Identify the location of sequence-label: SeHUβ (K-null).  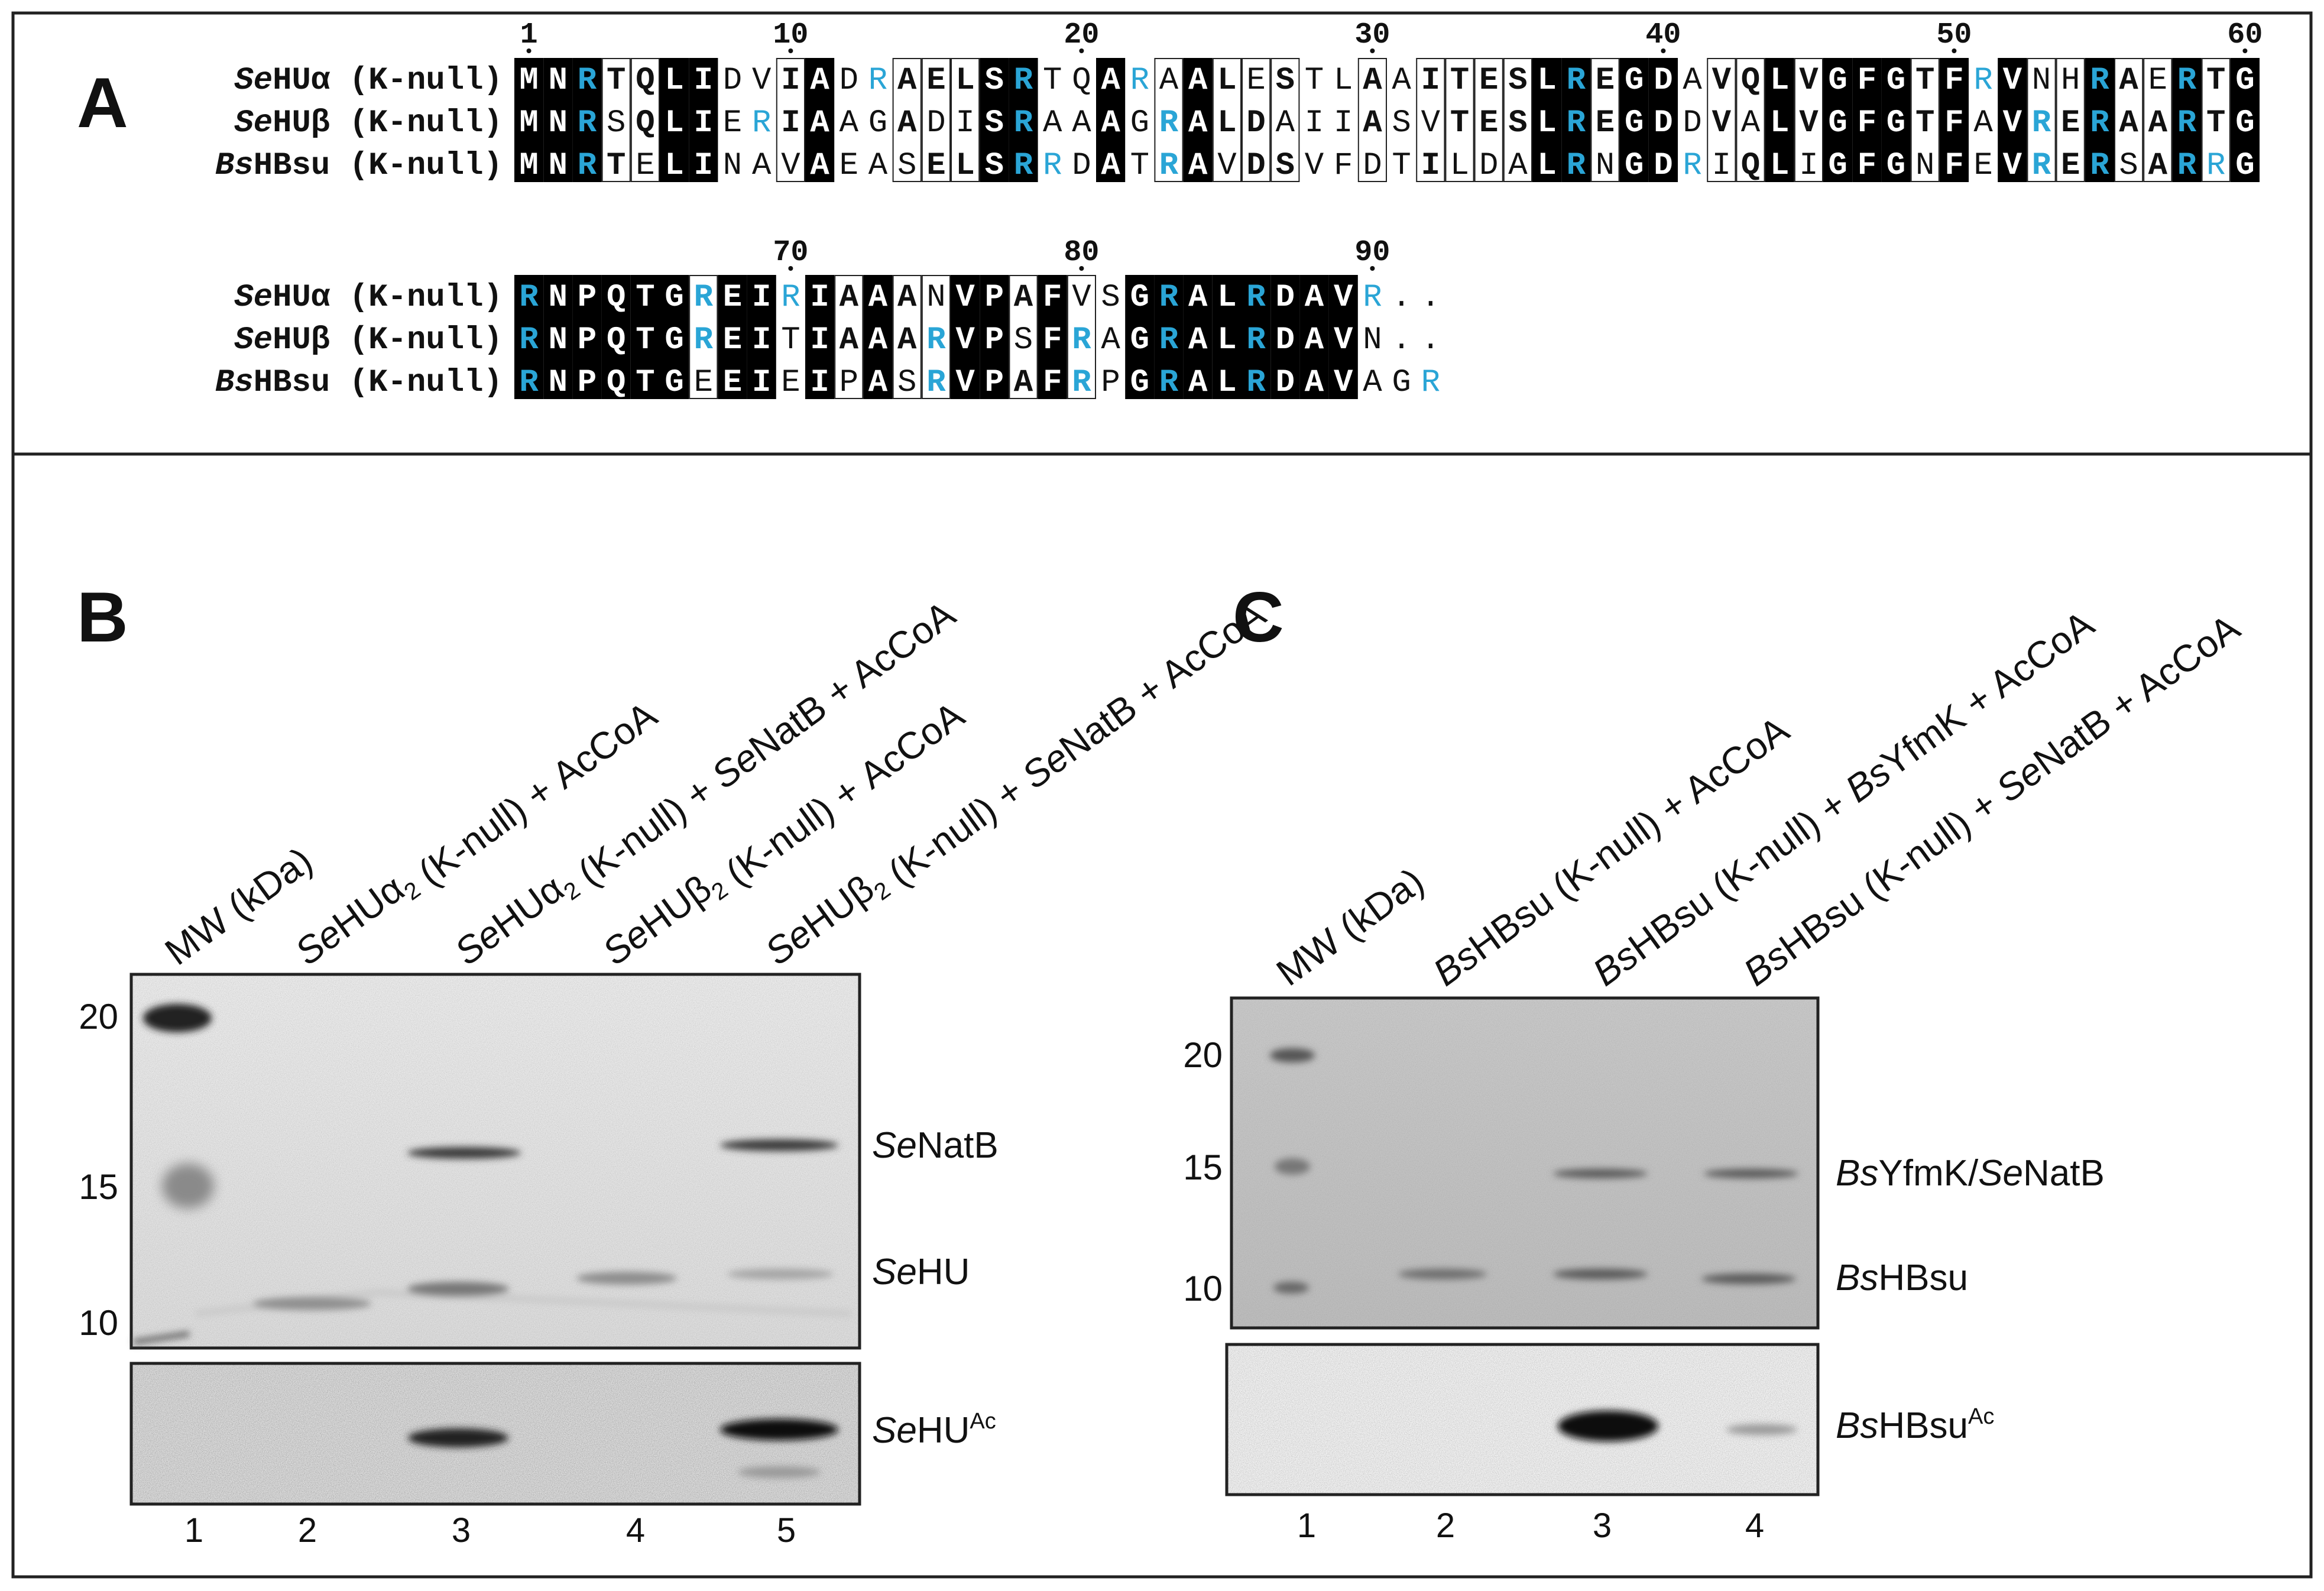
(368, 123).